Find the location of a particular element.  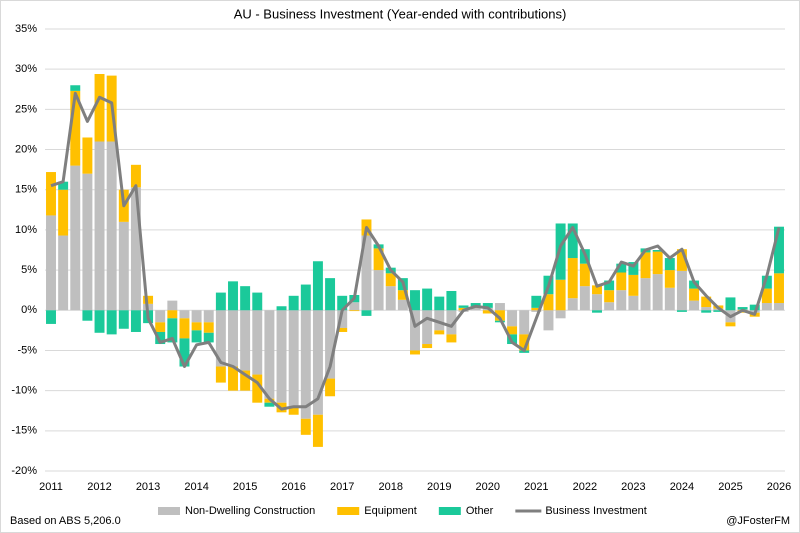

legend-label: Non-Dwelling Construction is located at coordinates (250, 511).